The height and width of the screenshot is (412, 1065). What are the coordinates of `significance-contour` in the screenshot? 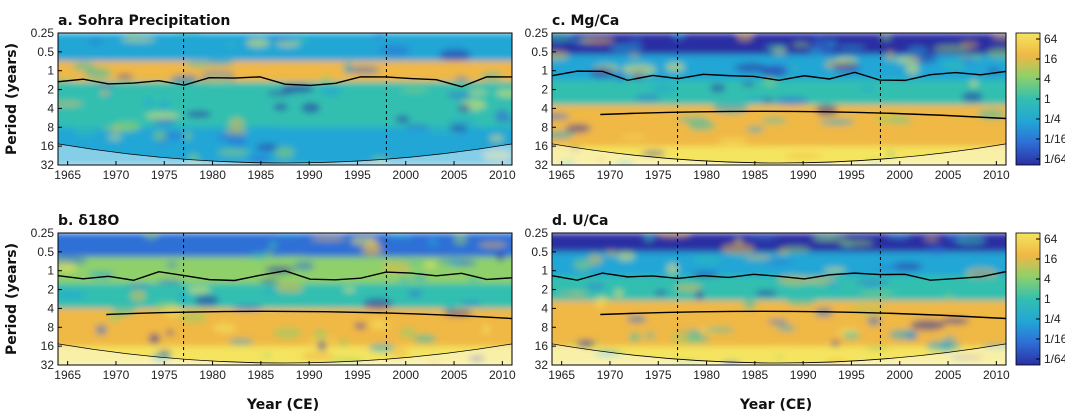 It's located at (803, 315).